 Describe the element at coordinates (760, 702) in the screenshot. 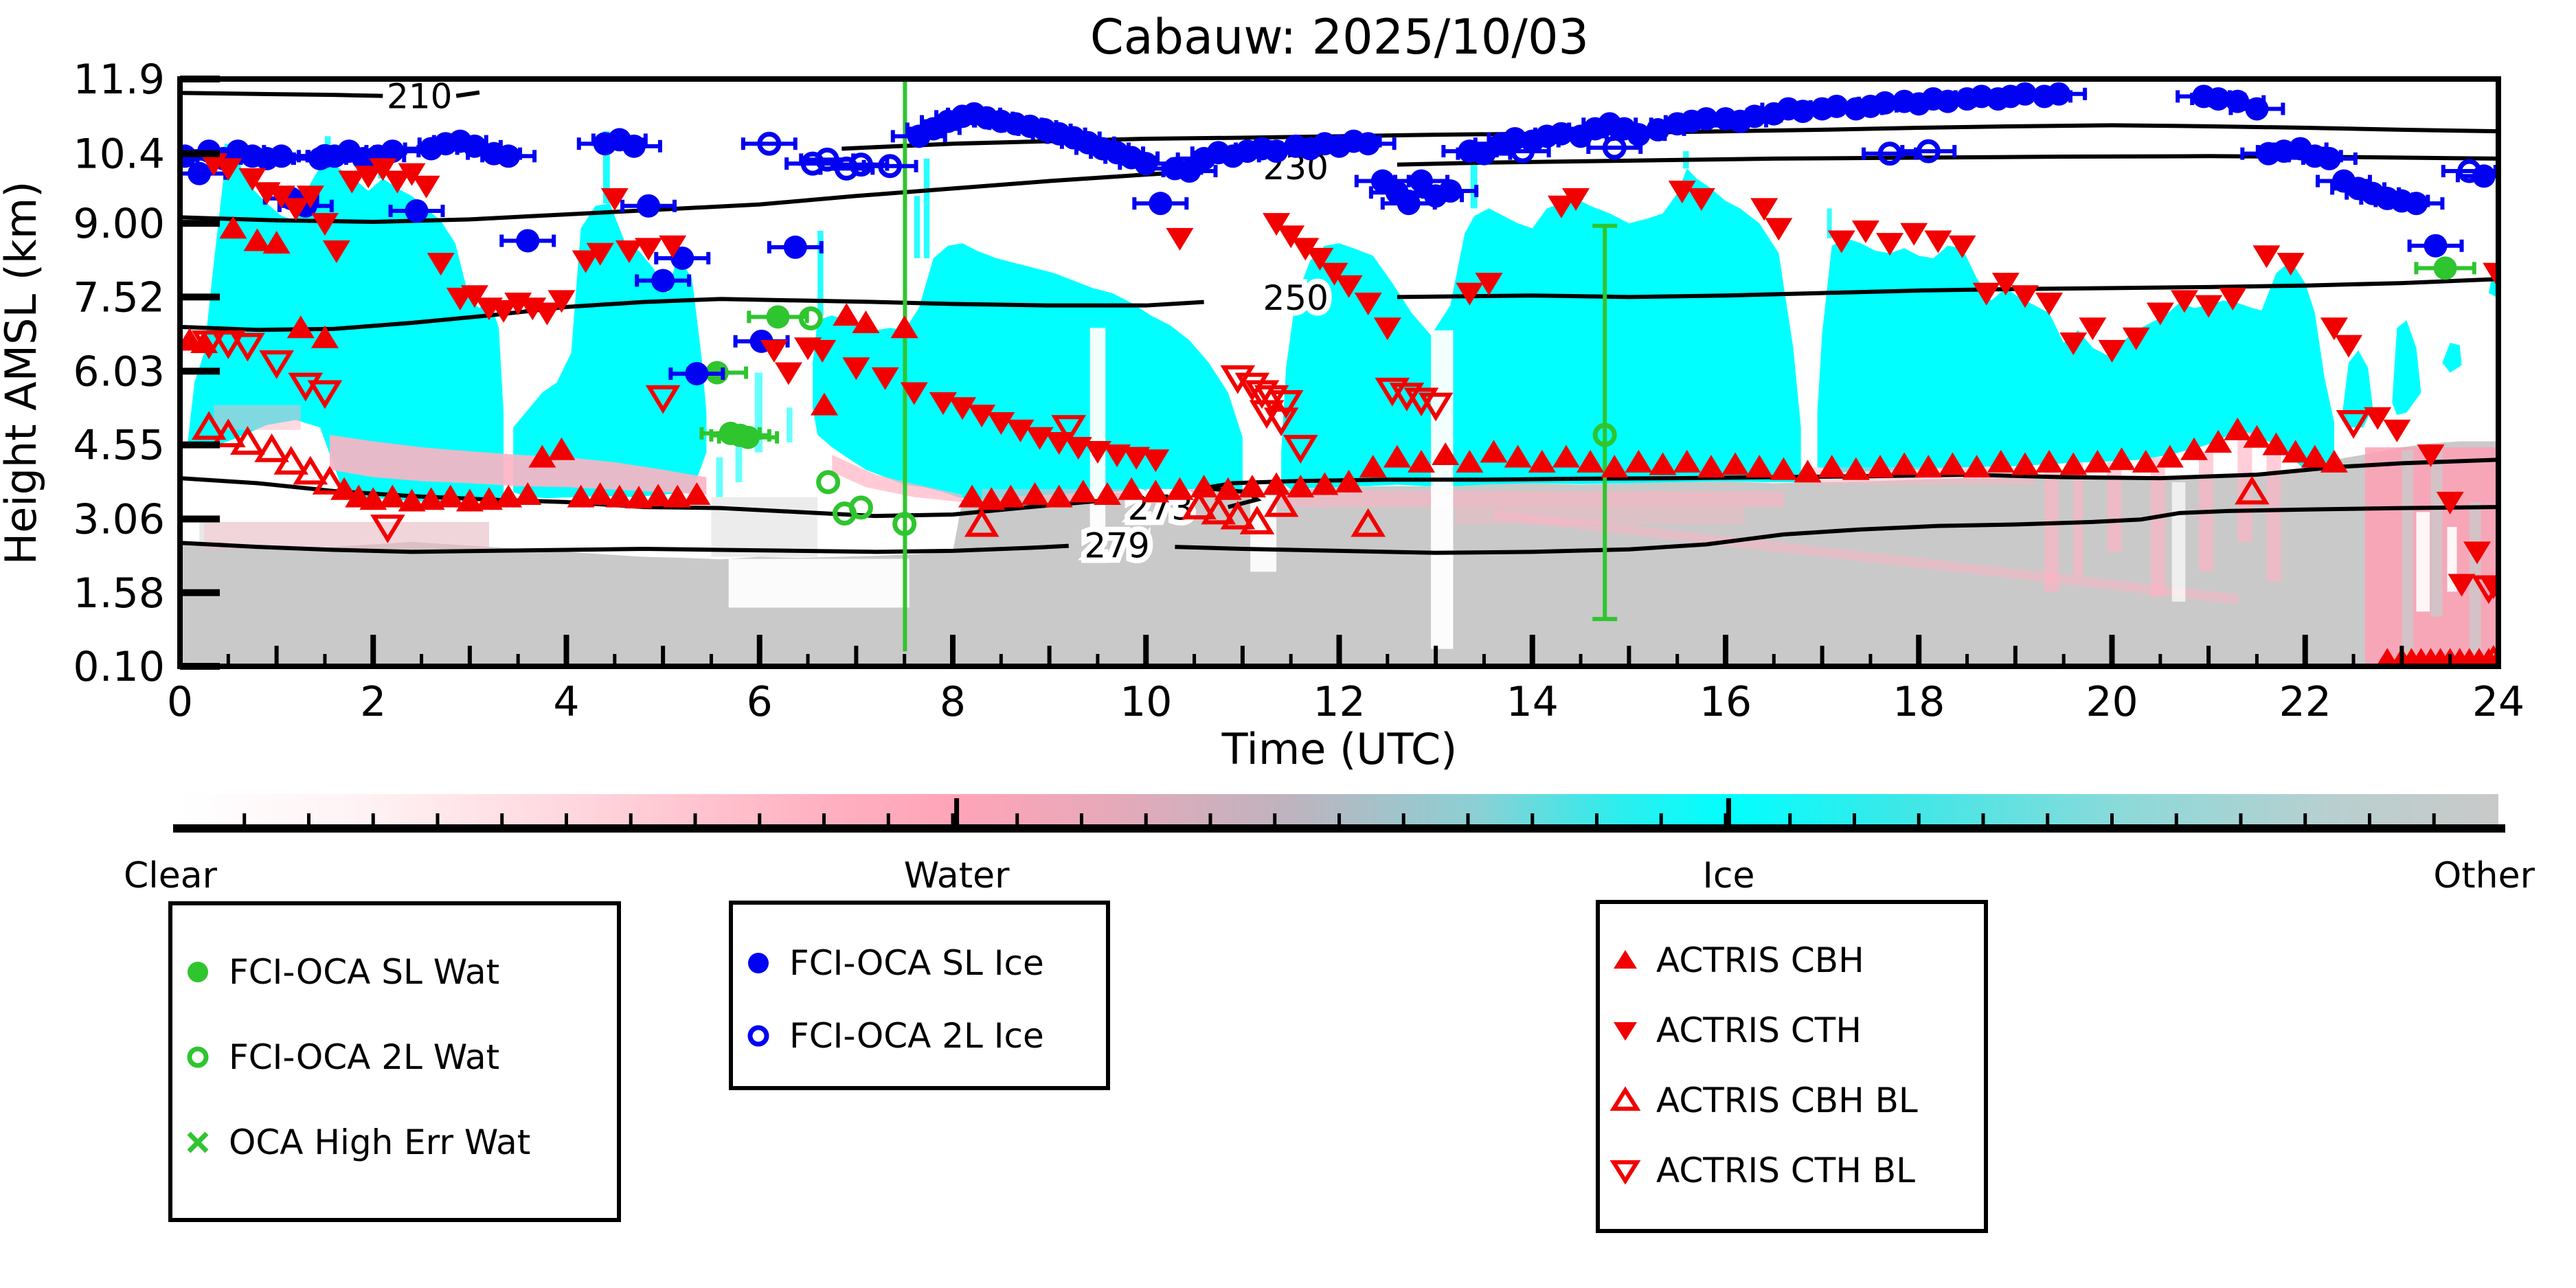

I see `x-tick-label: 6` at that location.